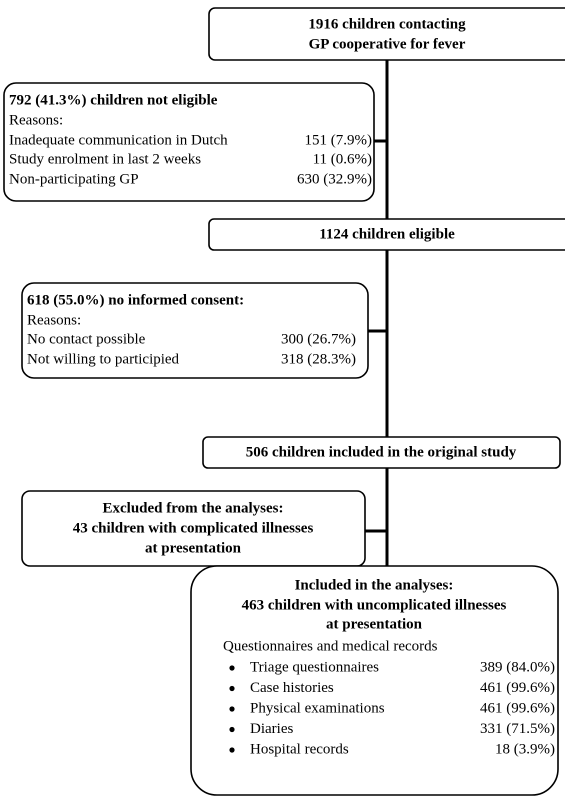 Image resolution: width=565 pixels, height=798 pixels. Describe the element at coordinates (86, 339) in the screenshot. I see `row-label: No contact possible` at that location.